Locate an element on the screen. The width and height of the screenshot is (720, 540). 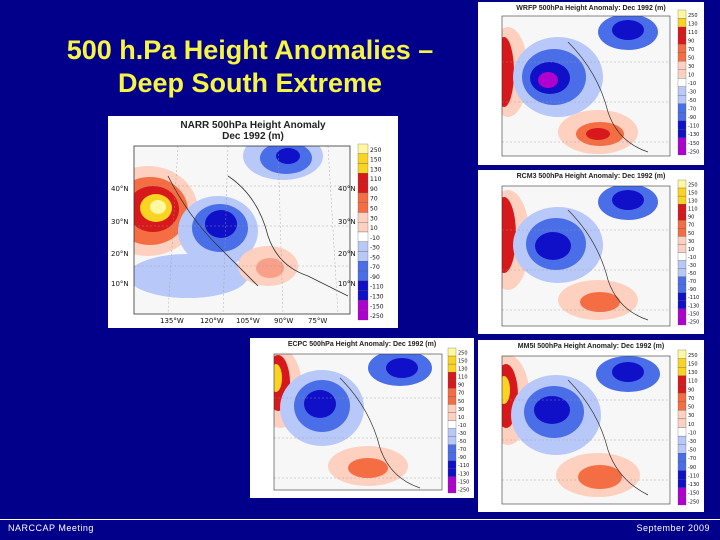
colorbar-label: 150 is located at coordinates (693, 365).